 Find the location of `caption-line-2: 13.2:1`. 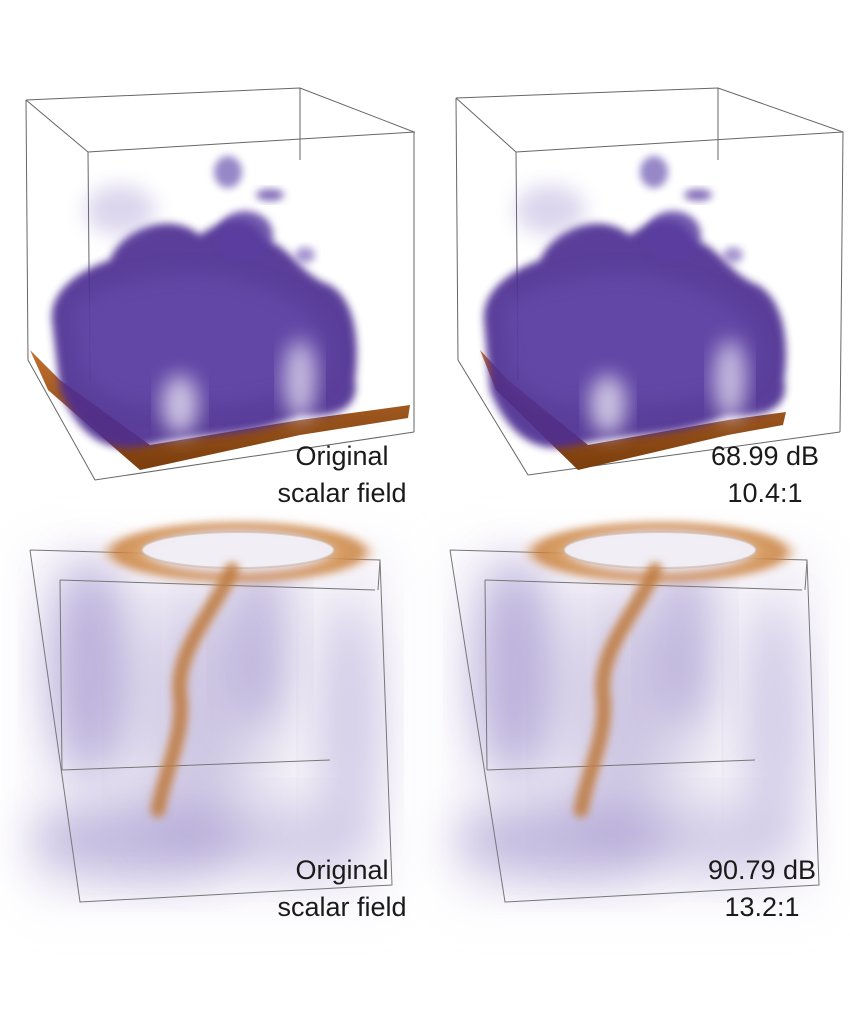

caption-line-2: 13.2:1 is located at coordinates (762, 907).